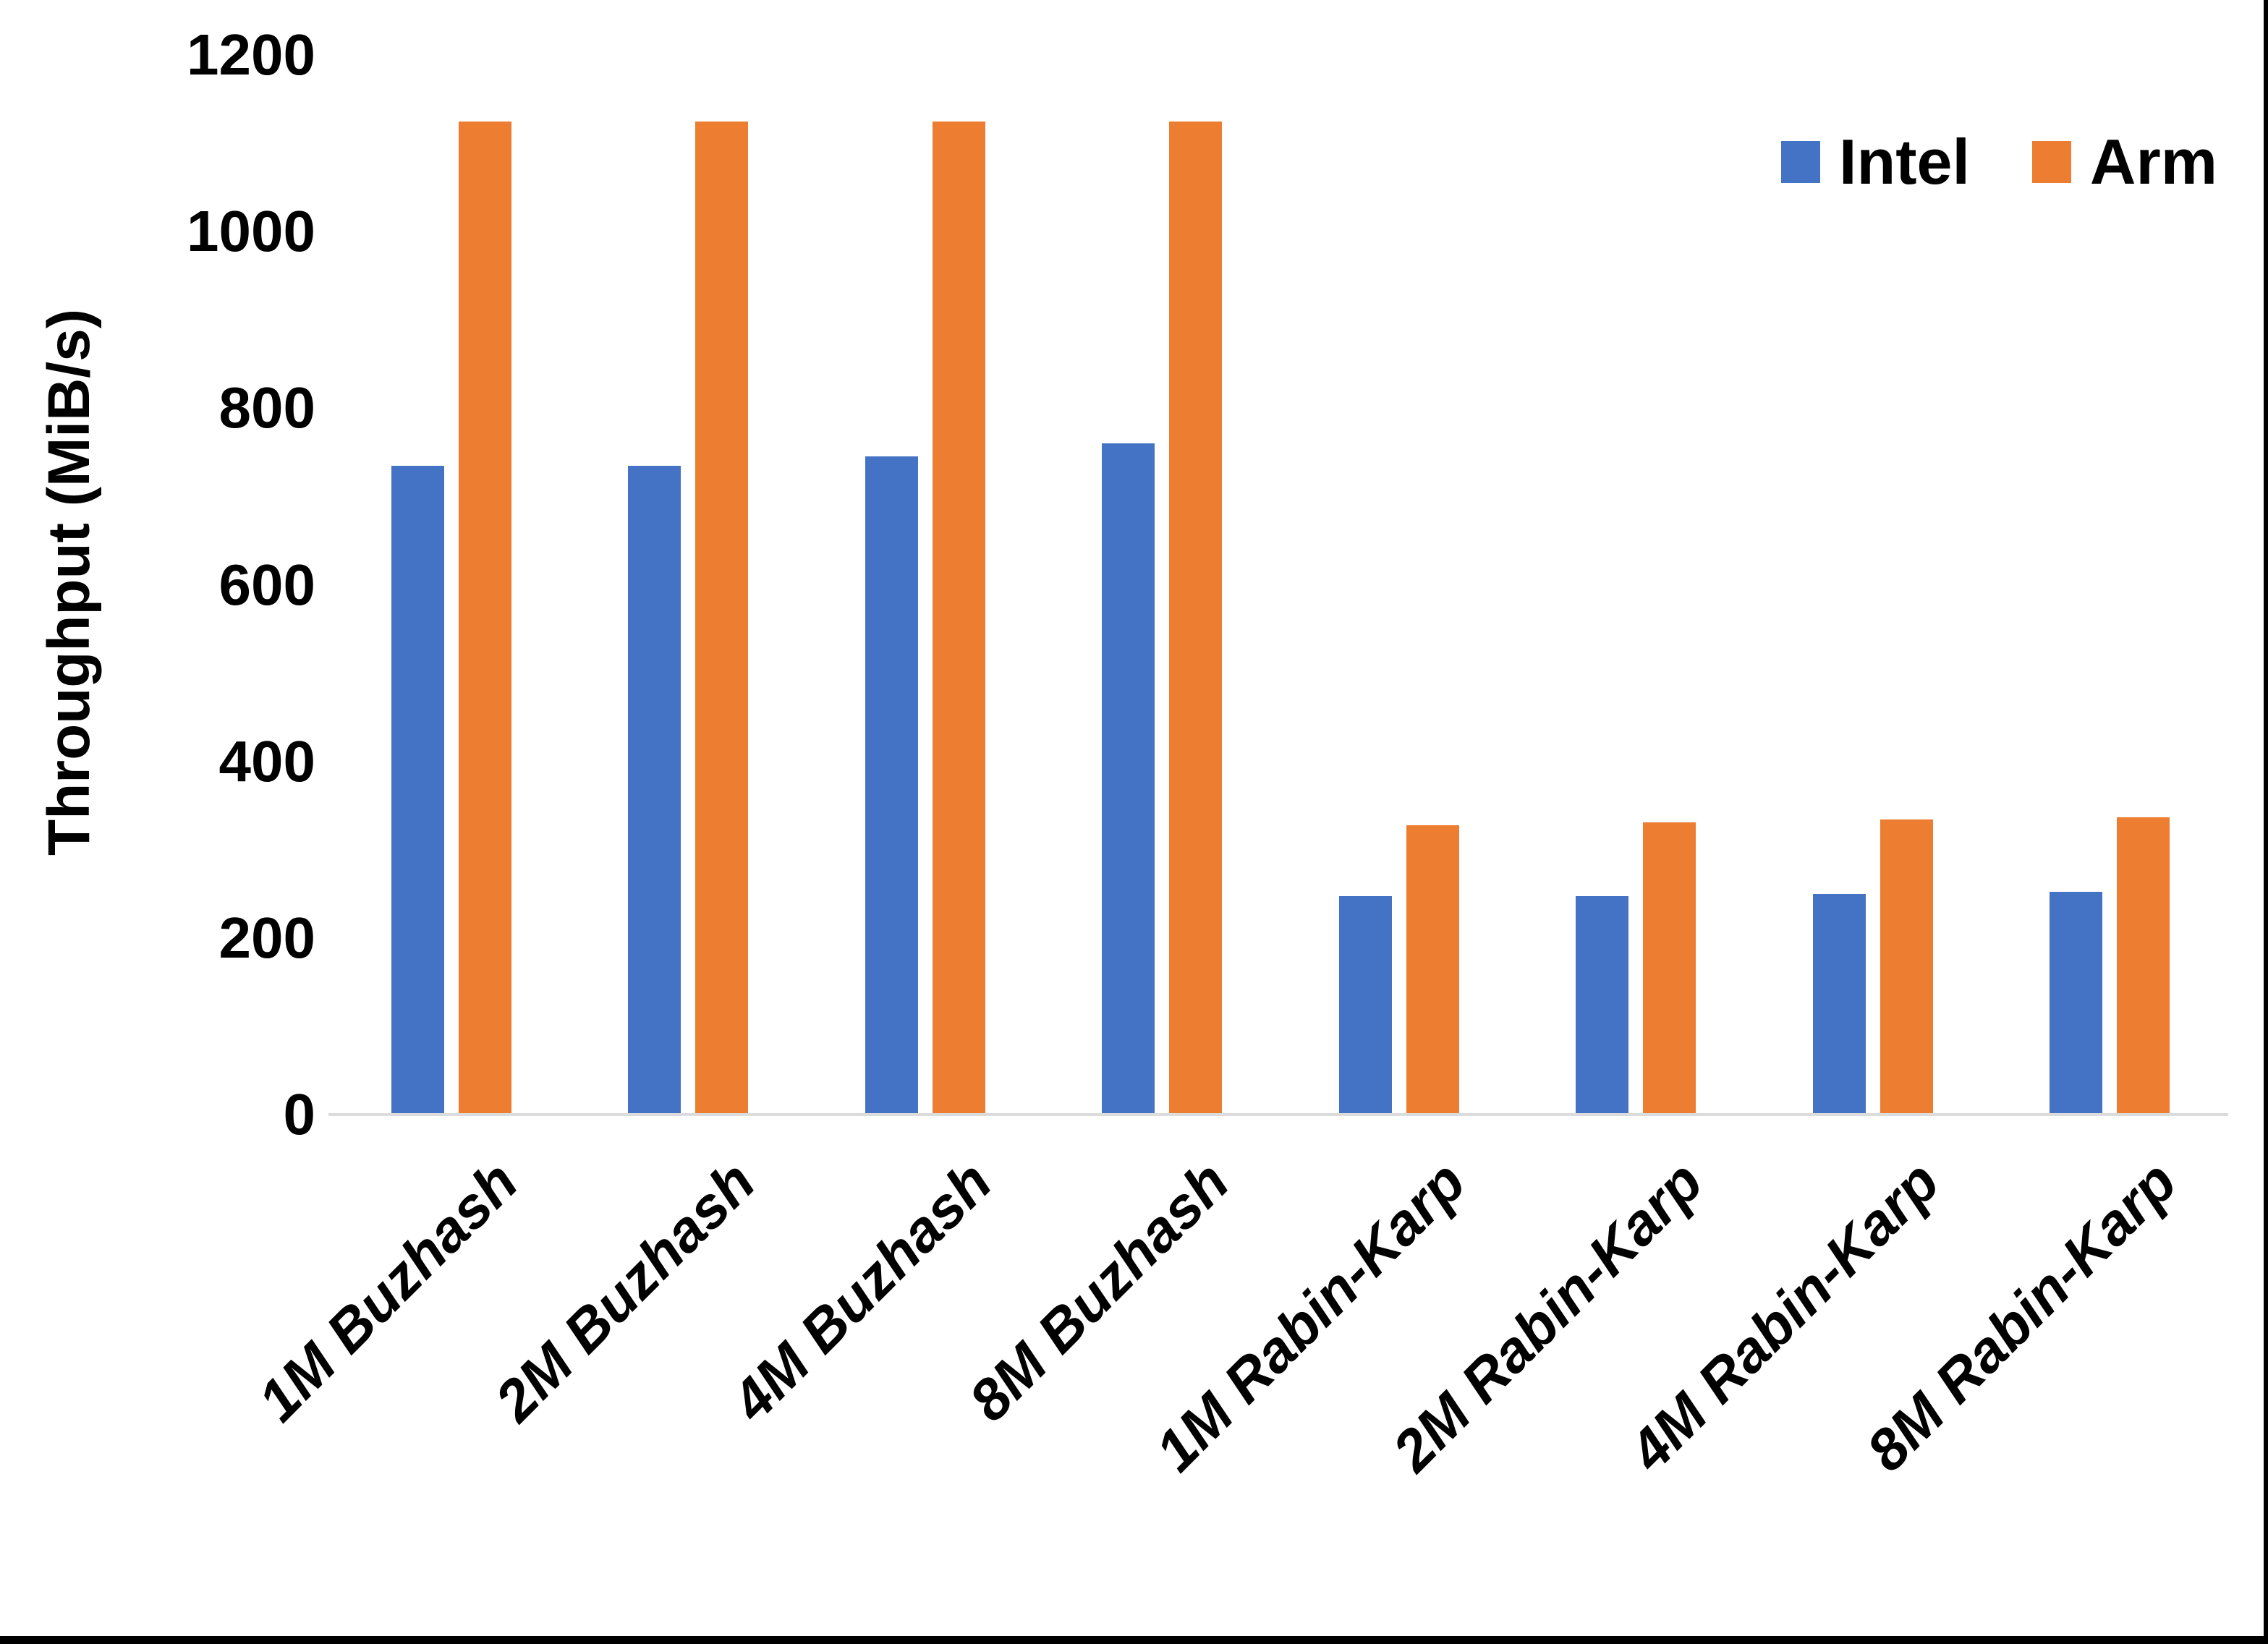  I want to click on bar-arm-4m-rabin-karp, so click(1906, 967).